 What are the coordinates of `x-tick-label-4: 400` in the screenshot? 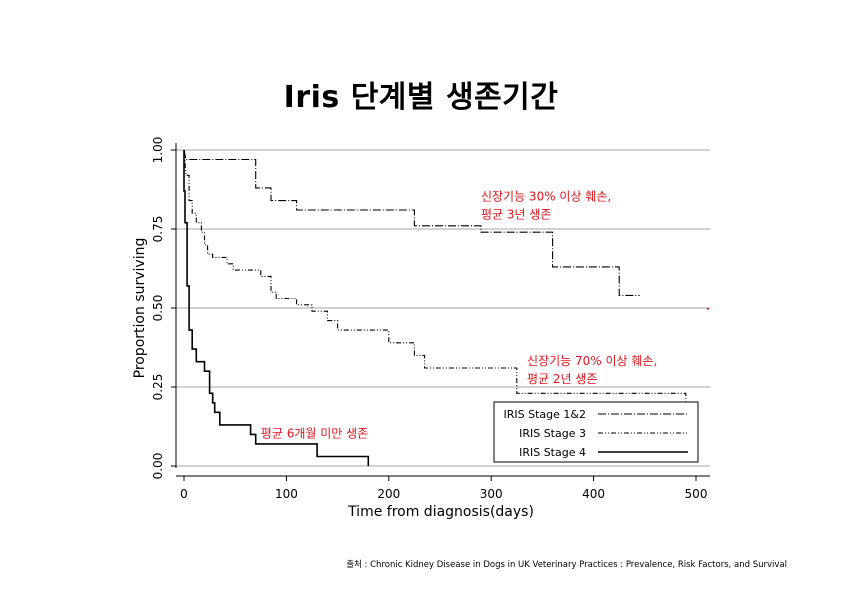 It's located at (593, 494).